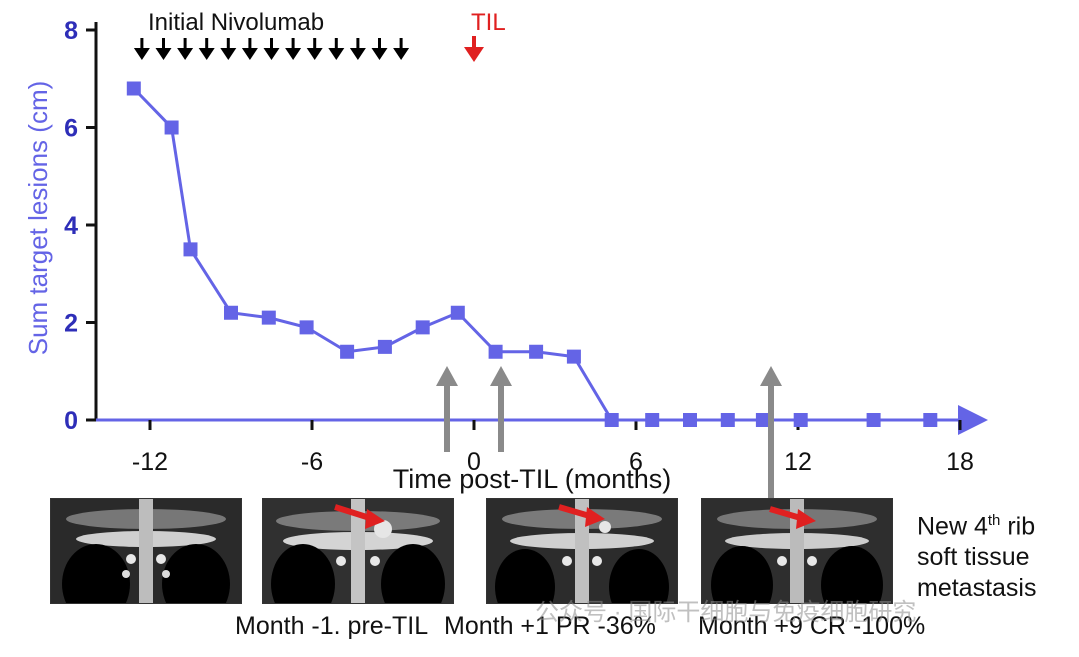 This screenshot has width=1079, height=657. Describe the element at coordinates (973, 420) in the screenshot. I see `x-axis-arrowhead` at that location.